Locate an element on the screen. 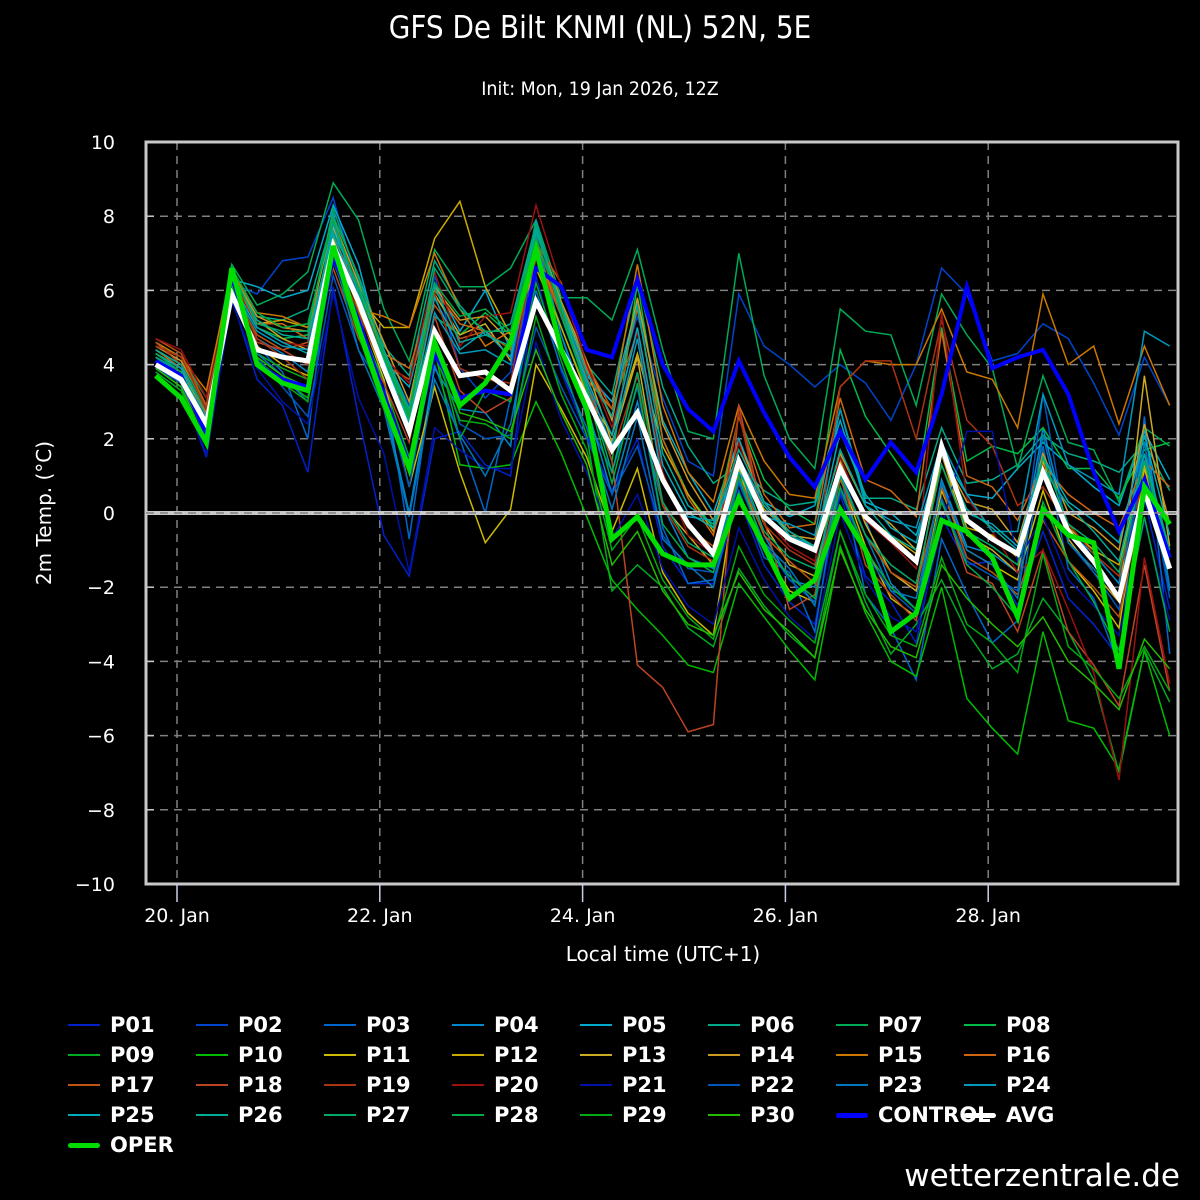 This screenshot has height=1200, width=1200. legend-item-p28: P28 is located at coordinates (495, 1115).